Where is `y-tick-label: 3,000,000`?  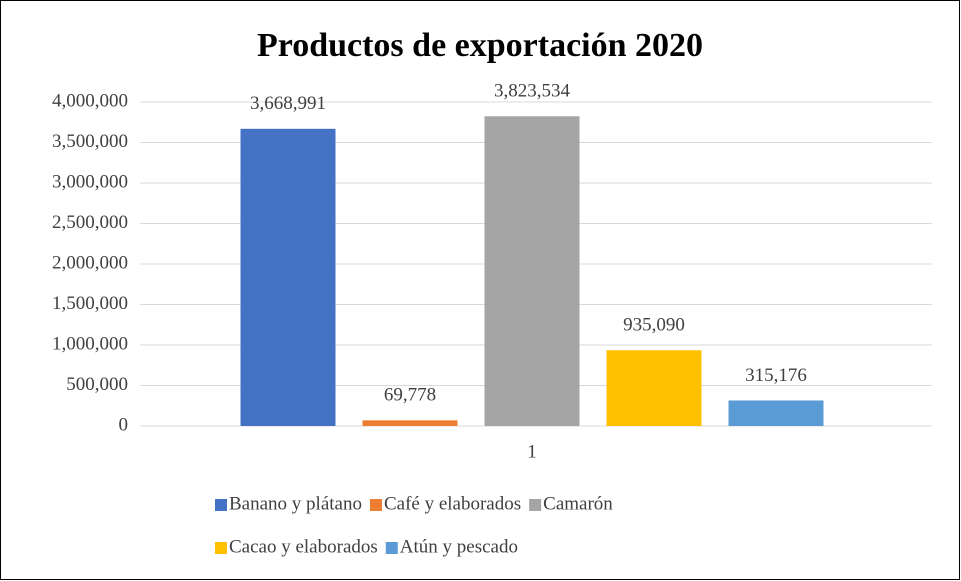
y-tick-label: 3,000,000 is located at coordinates (90, 181).